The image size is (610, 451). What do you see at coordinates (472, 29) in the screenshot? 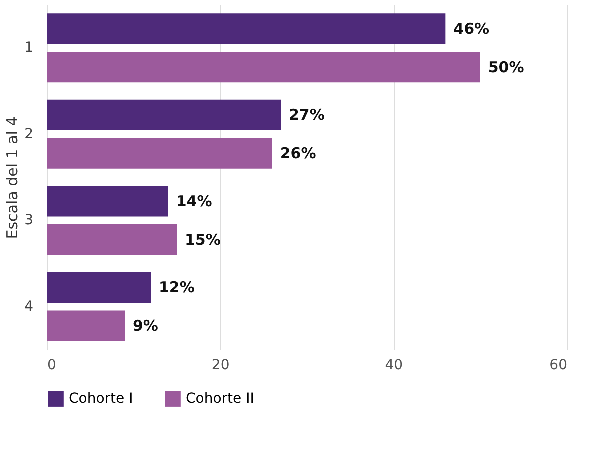
I see `data-label: 46%` at bounding box center [472, 29].